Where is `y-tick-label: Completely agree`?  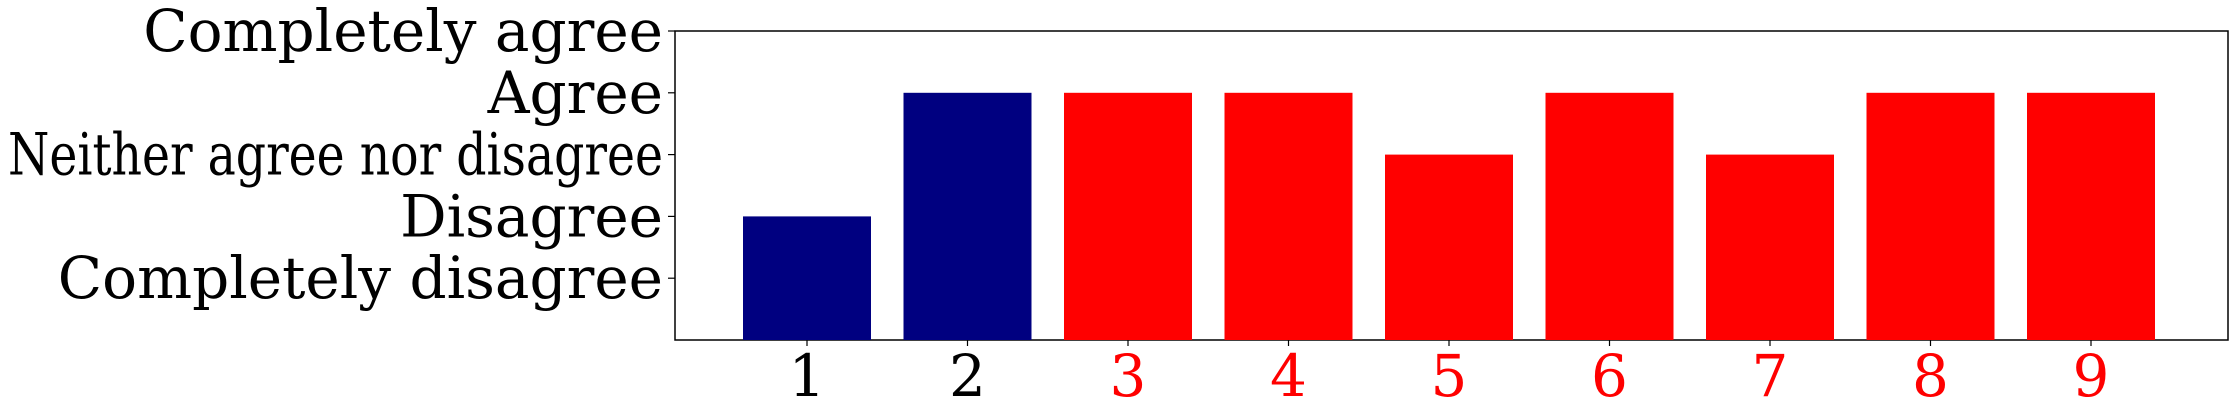
y-tick-label: Completely agree is located at coordinates (403, 32).